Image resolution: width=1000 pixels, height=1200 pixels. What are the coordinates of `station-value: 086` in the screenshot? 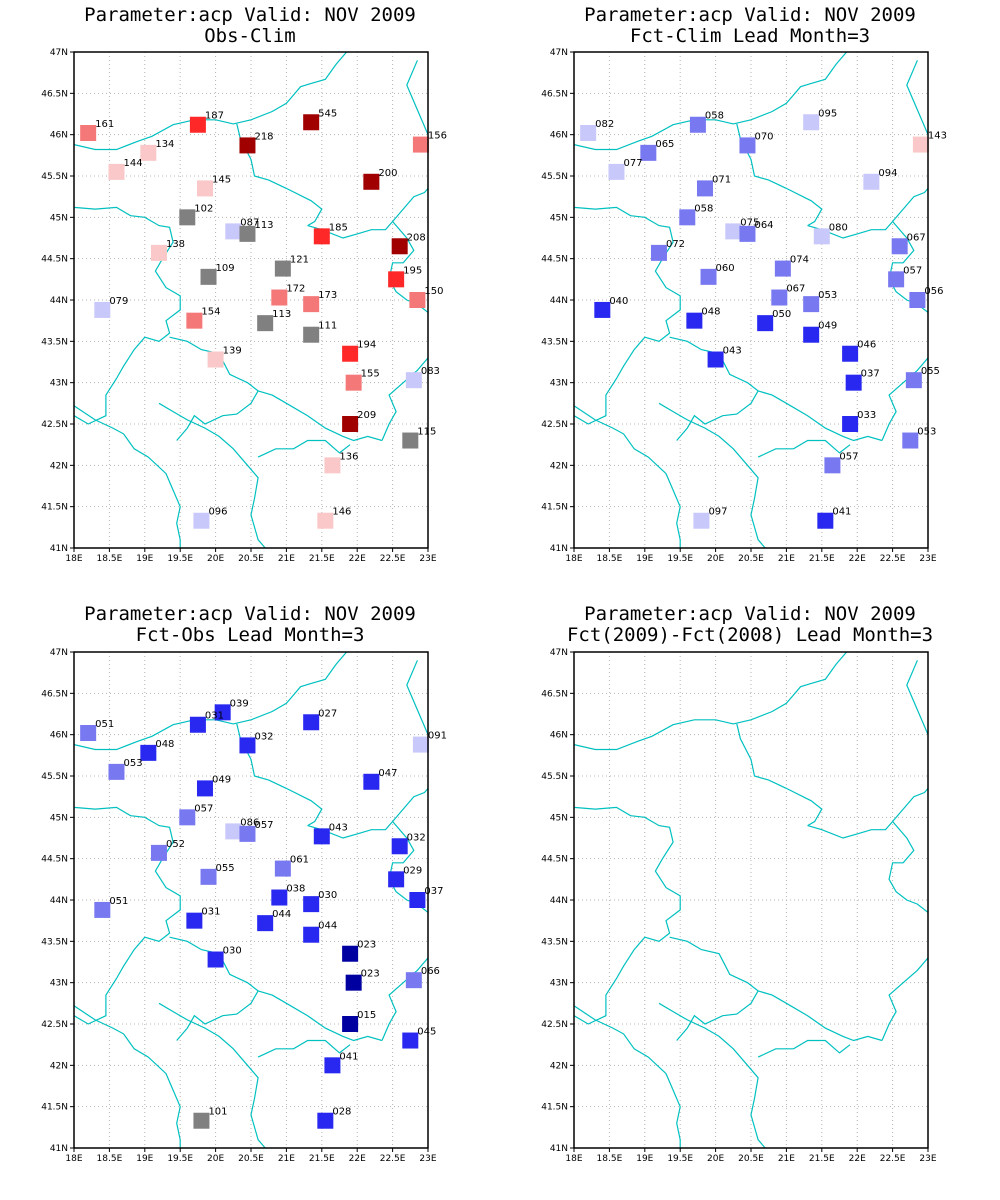 It's located at (249, 822).